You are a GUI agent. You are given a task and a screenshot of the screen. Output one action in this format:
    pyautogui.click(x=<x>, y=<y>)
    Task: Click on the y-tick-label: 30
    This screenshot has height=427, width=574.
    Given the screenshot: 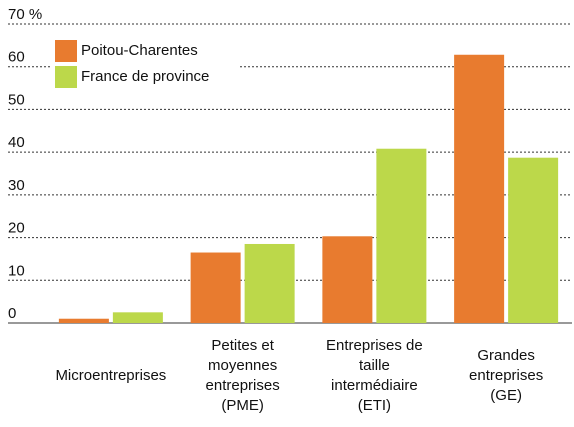 What is the action you would take?
    pyautogui.click(x=16, y=185)
    